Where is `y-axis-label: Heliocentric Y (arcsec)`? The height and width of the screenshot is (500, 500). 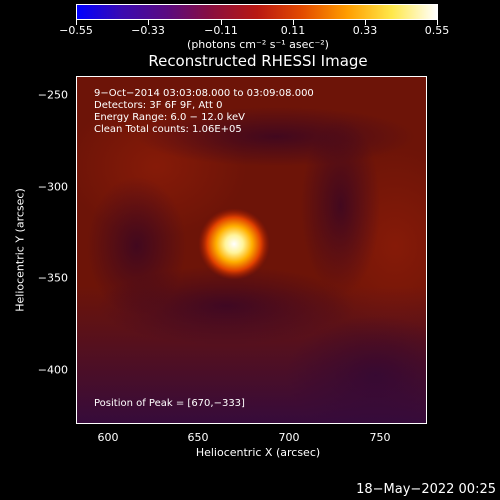
y-axis-label: Heliocentric Y (arcsec) is located at coordinates (20, 250).